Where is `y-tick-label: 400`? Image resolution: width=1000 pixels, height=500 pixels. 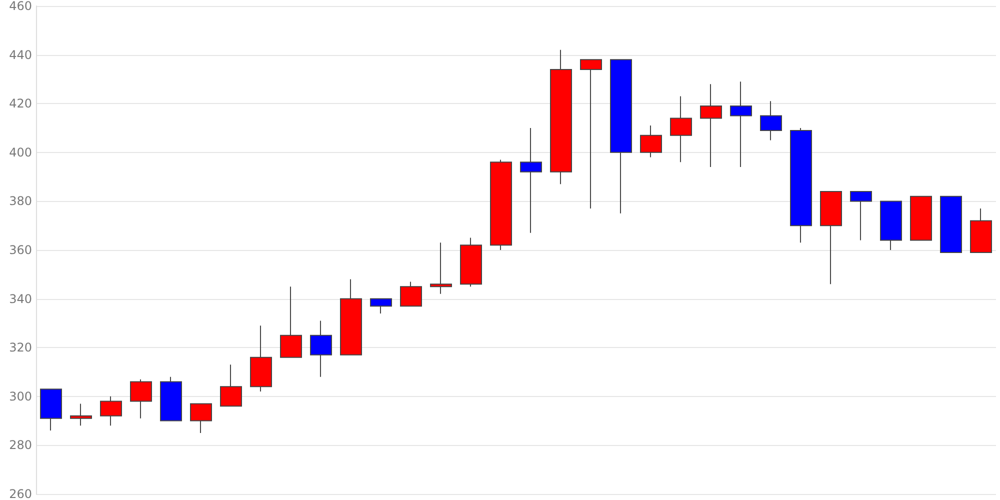 y-tick-label: 400 is located at coordinates (20, 152).